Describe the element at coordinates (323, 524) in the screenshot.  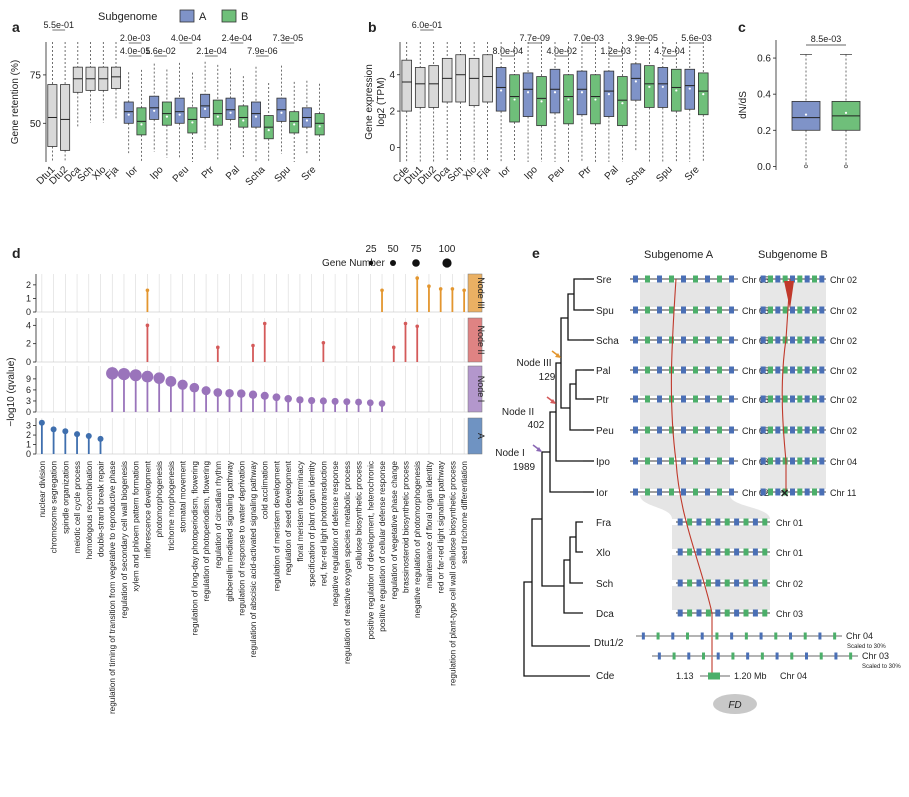
I see `go-term-label: red, far-red light phototransduction` at that location.